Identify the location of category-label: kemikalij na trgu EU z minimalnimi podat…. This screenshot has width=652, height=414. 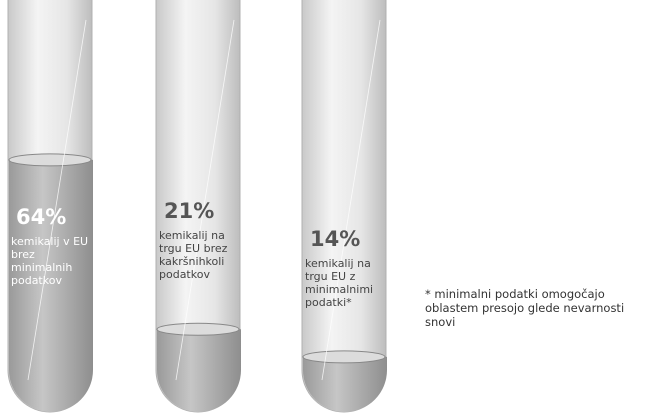
(339, 282).